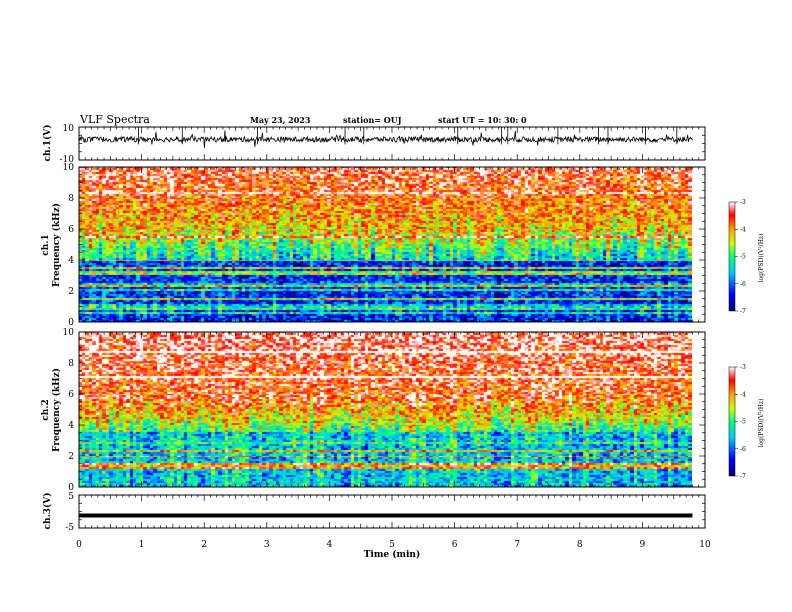 The image size is (792, 612). Describe the element at coordinates (56, 410) in the screenshot. I see `ch2-spectrogram-ylabel-frequency: Frequency (kHz)` at that location.